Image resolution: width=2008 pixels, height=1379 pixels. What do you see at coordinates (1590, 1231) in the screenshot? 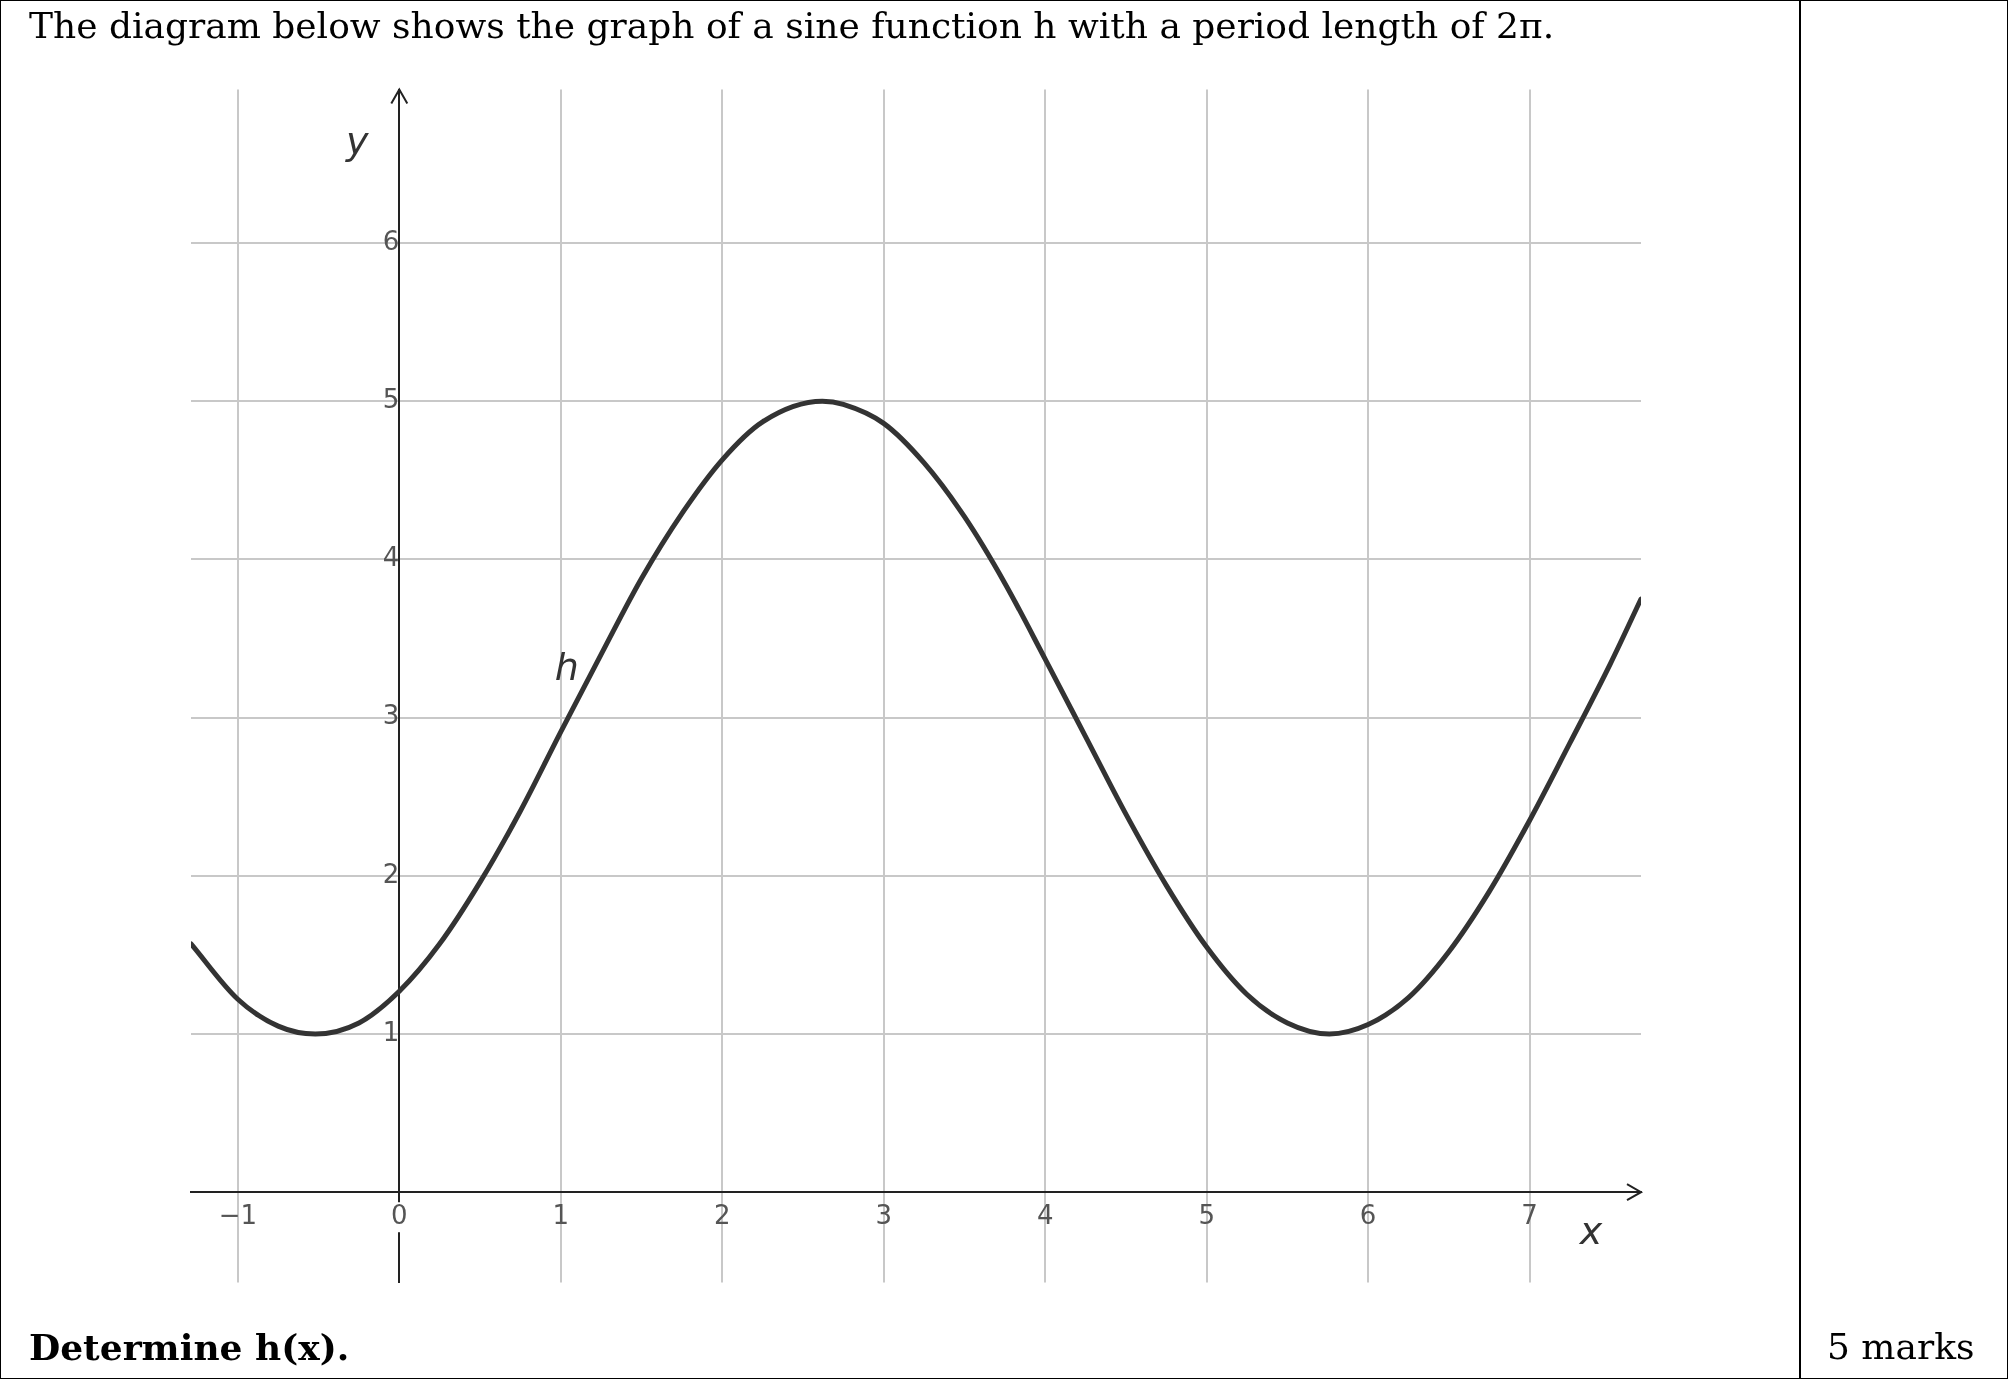
I see `x-axis-title: x` at bounding box center [1590, 1231].